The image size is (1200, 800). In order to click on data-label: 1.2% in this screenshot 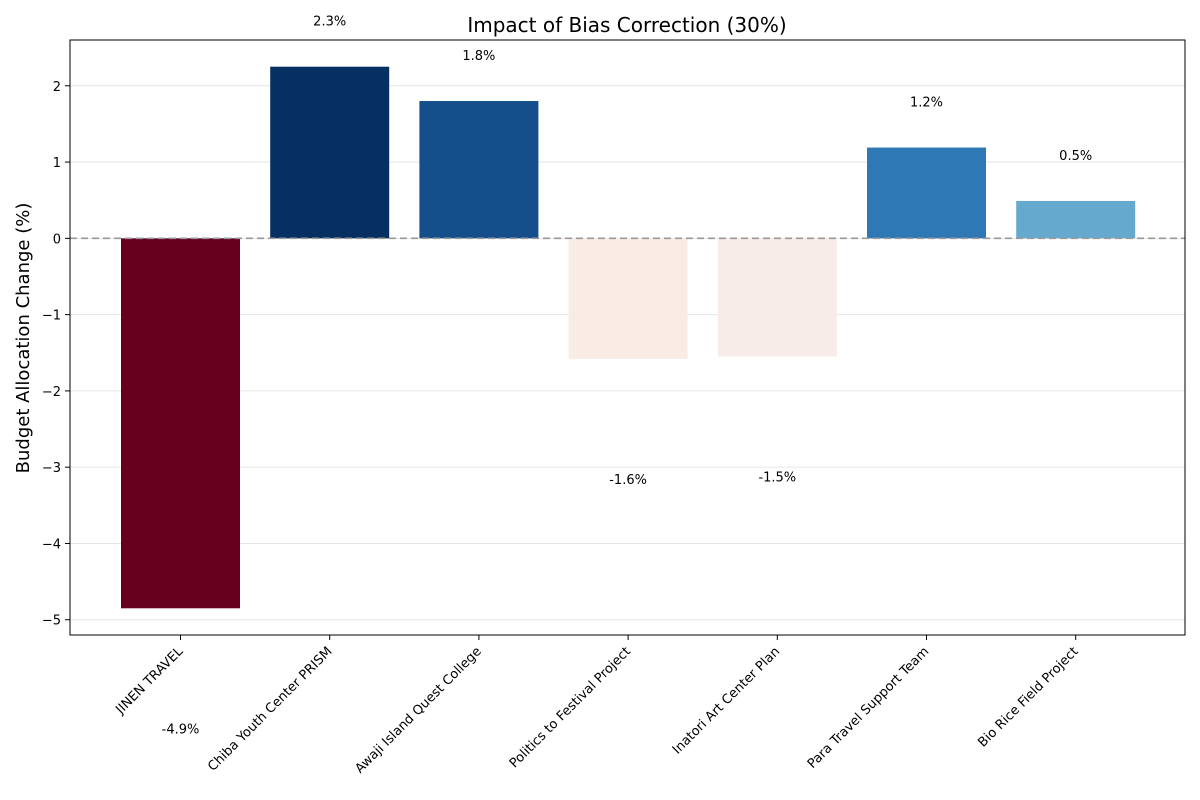, I will do `click(926, 103)`.